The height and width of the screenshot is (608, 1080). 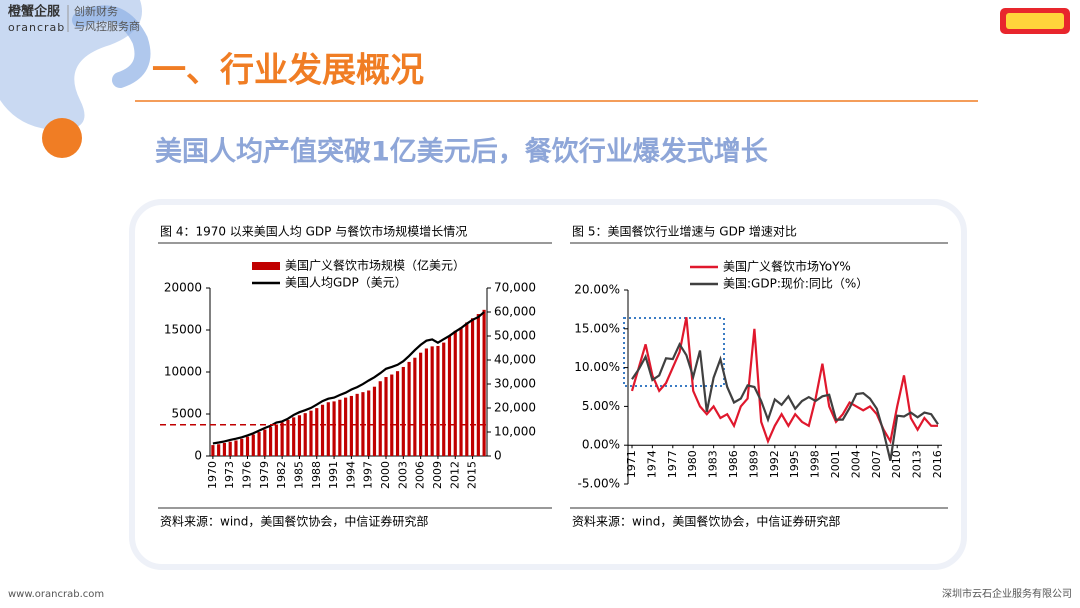 What do you see at coordinates (375, 265) in the screenshot?
I see `legend-label: 美国广义餐饮市场规模（亿美元）` at bounding box center [375, 265].